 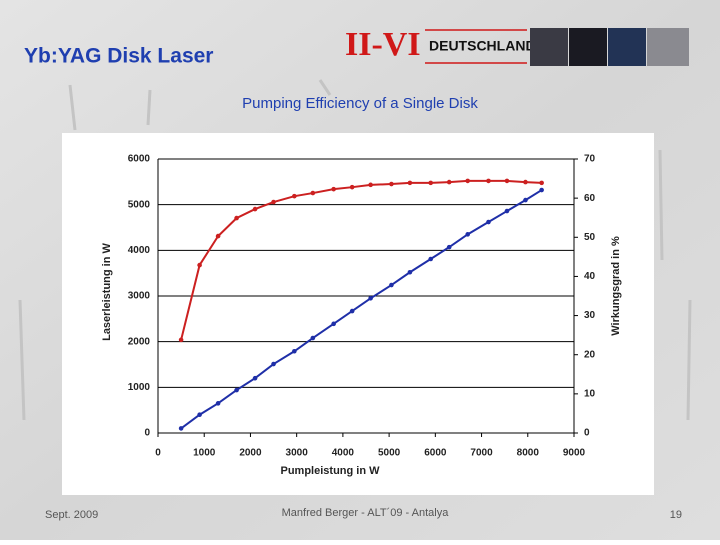 I want to click on y2-tick-label: 60, so click(x=590, y=198).